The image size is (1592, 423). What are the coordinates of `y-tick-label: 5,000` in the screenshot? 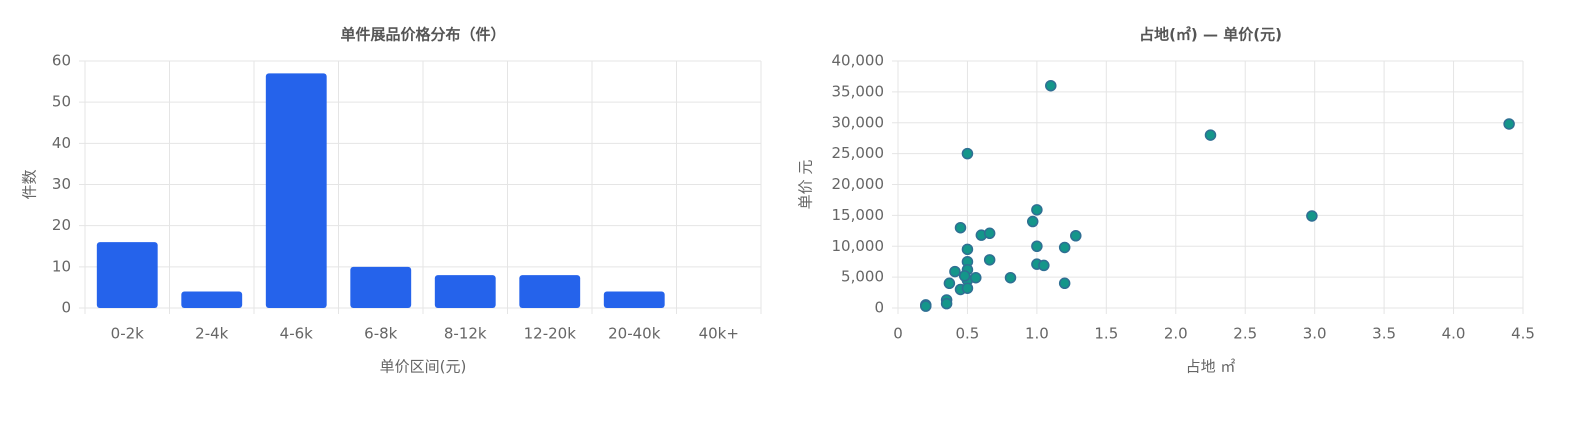 It's located at (862, 277).